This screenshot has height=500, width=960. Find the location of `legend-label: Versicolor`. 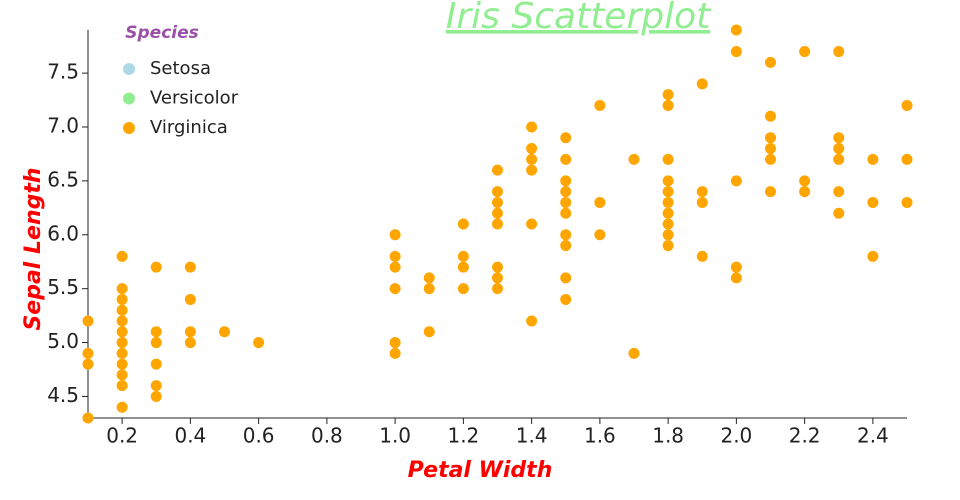

legend-label: Versicolor is located at coordinates (194, 98).